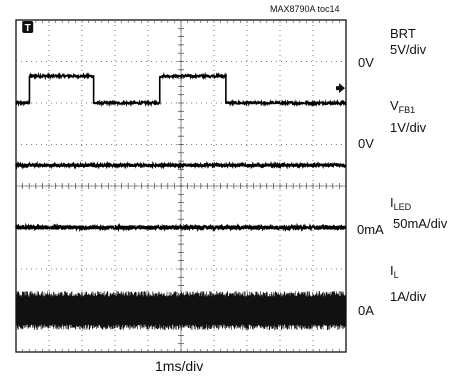 The width and height of the screenshot is (458, 379). Describe the element at coordinates (366, 143) in the screenshot. I see `vfb1-ground-label: 0V` at that location.